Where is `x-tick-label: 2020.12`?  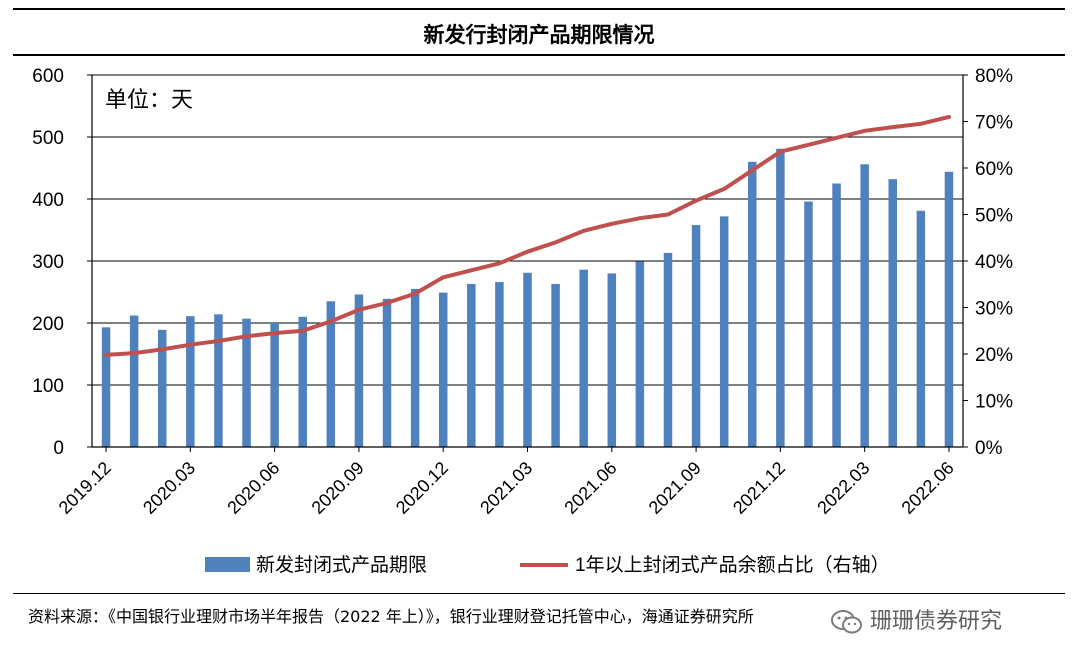 x-tick-label: 2020.12 is located at coordinates (422, 488).